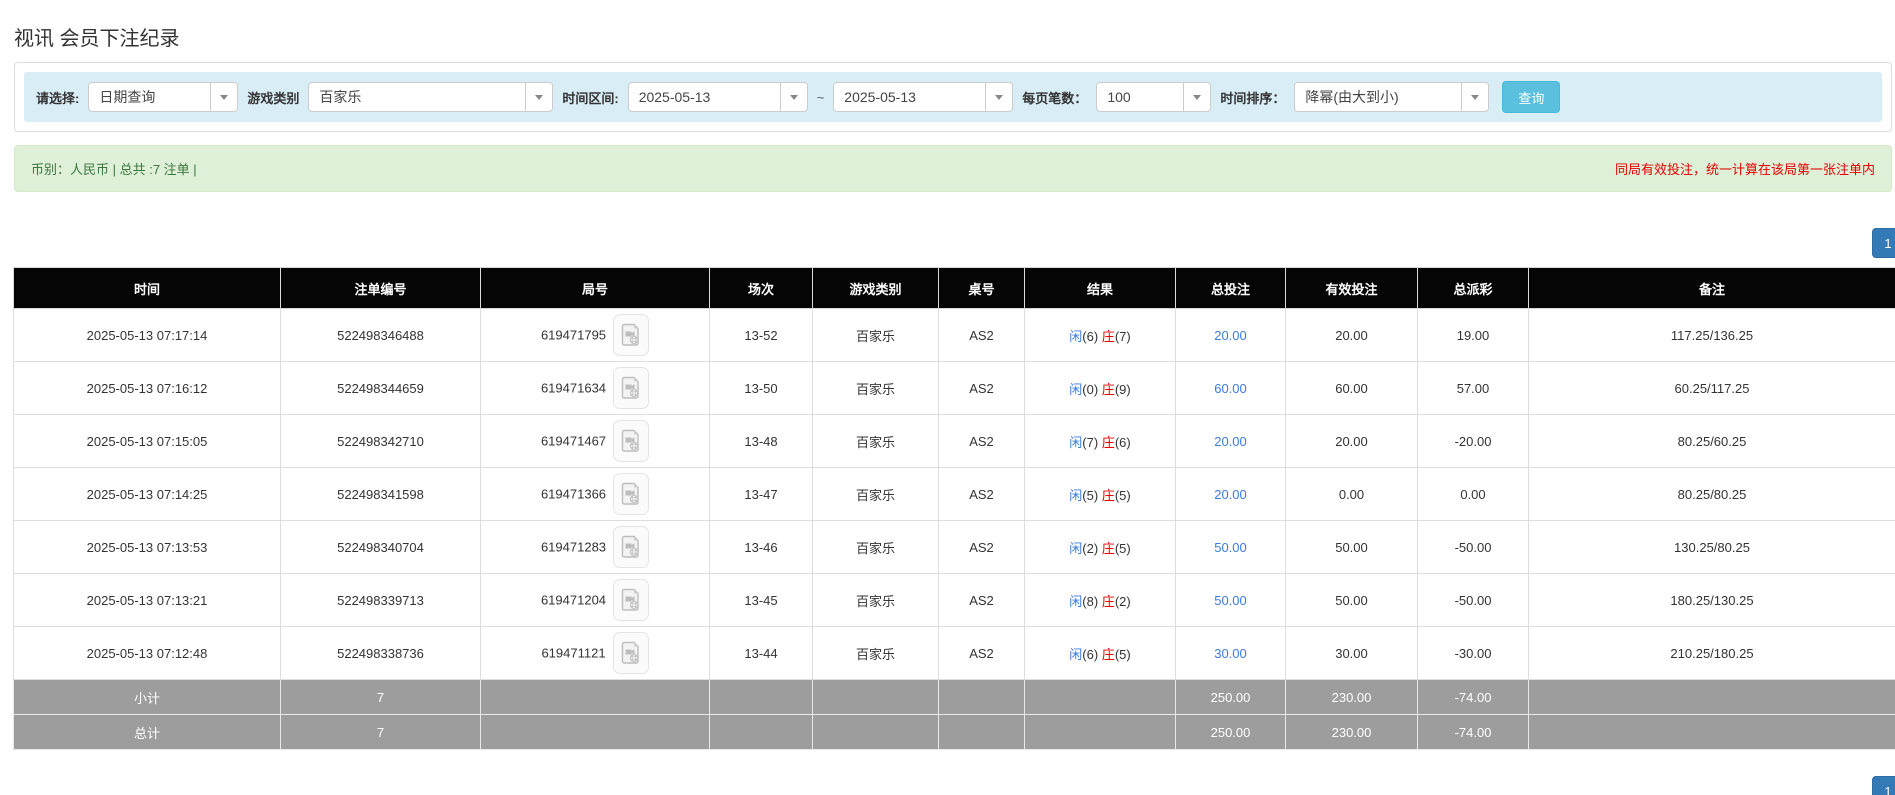 This screenshot has height=795, width=1895. What do you see at coordinates (1230, 732) in the screenshot?
I see `total-row-total-bet: 250.00` at bounding box center [1230, 732].